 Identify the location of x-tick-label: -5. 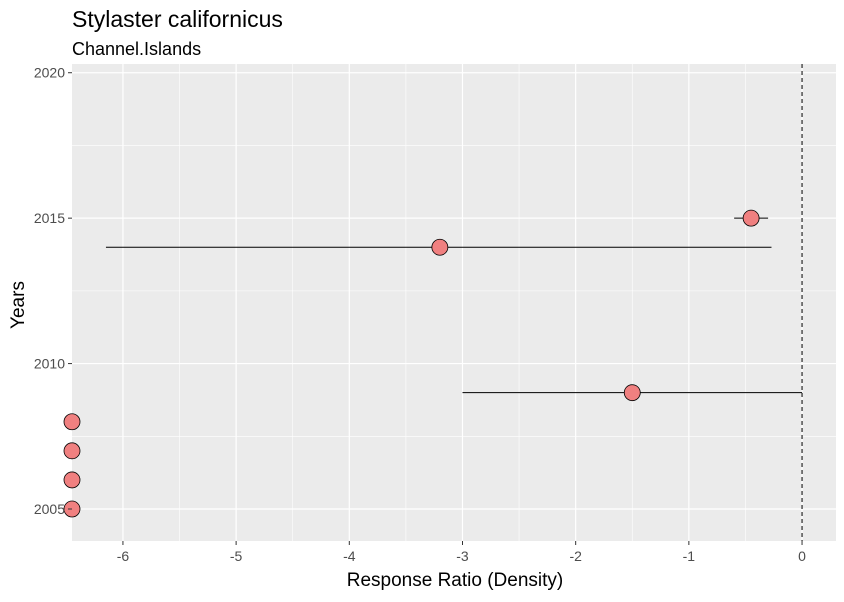
(236, 556).